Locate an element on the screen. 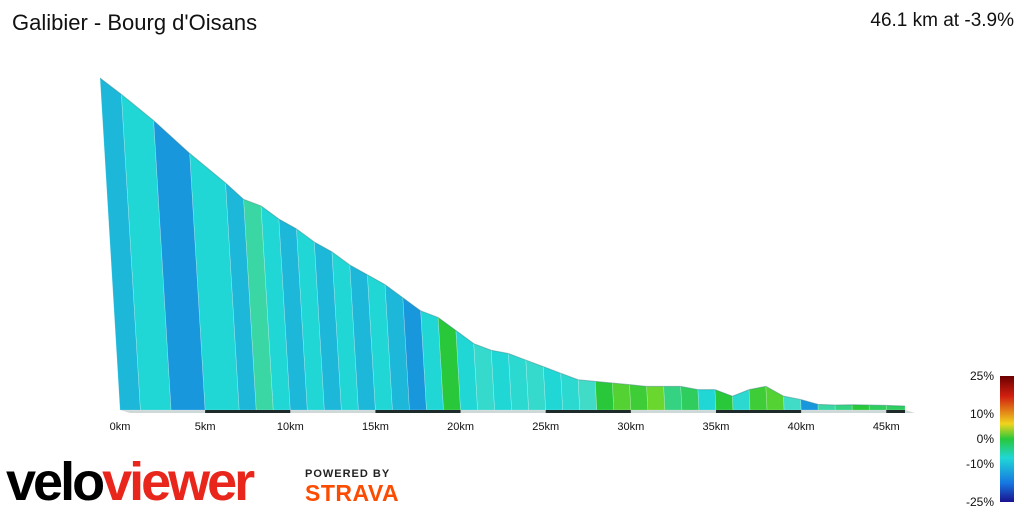 The height and width of the screenshot is (512, 1024). gradient-scale-label: -10% is located at coordinates (979, 464).